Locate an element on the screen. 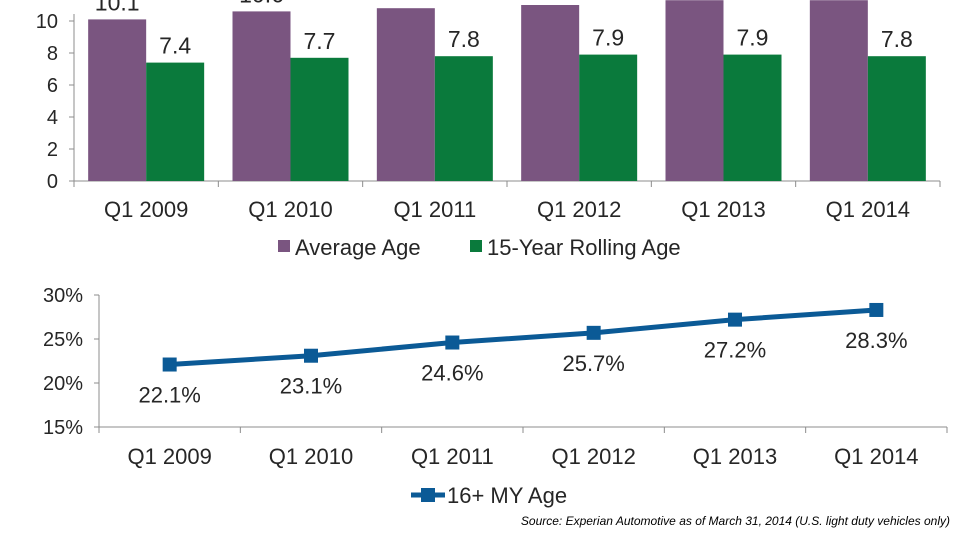  y-tick-label: 8 is located at coordinates (52, 54).